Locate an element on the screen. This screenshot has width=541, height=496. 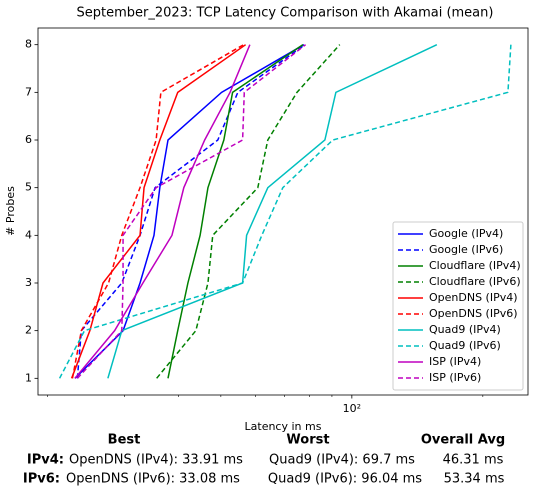
table-cell: OpenDNS (IPv4): 33.91 ms is located at coordinates (156, 460).